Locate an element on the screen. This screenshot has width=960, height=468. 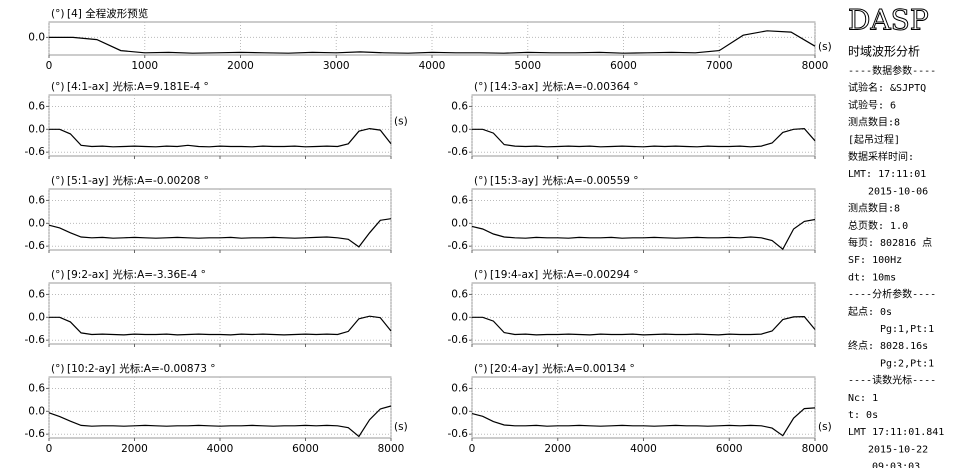
chart-title: [15:3-ay] is located at coordinates (514, 181).